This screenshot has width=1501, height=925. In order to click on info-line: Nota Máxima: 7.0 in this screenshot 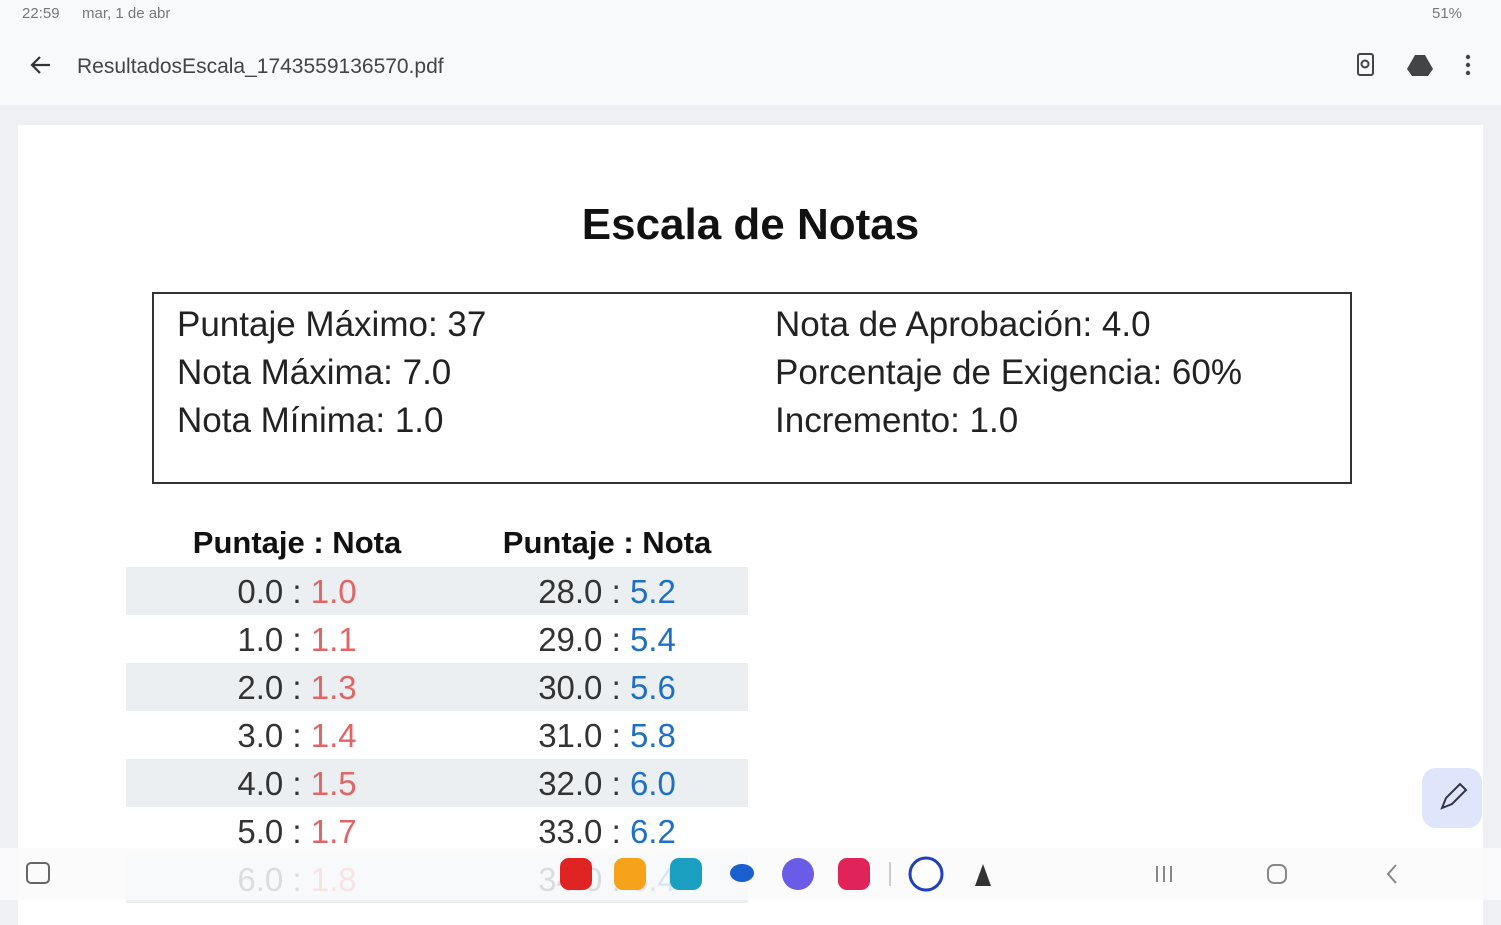, I will do `click(314, 372)`.